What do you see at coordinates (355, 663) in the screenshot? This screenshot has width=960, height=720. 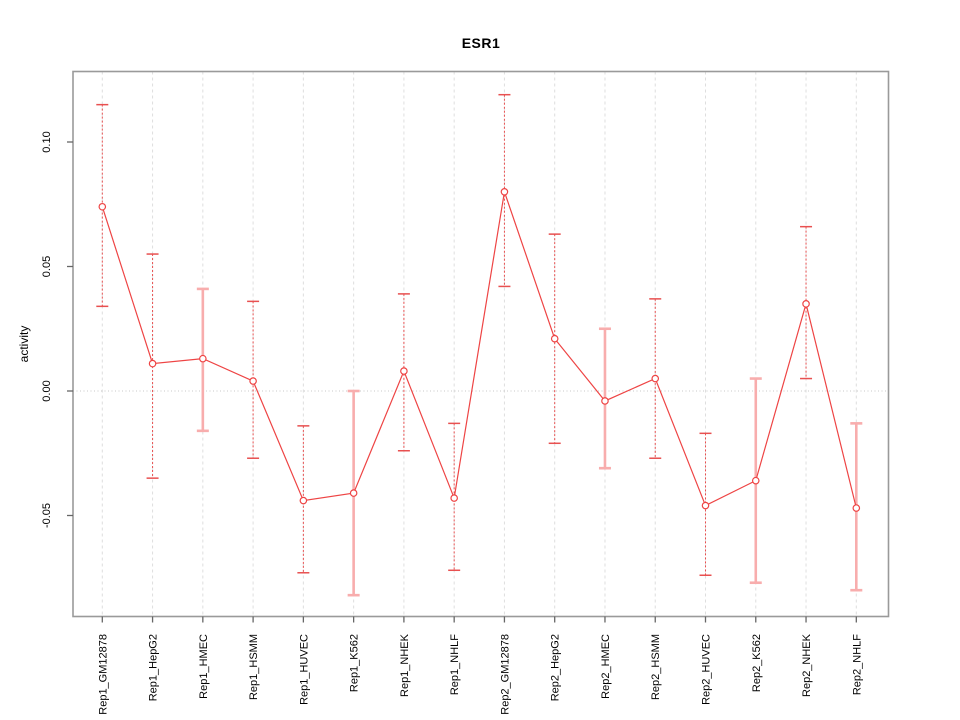 I see `x-tick-label: Rep1_K562` at bounding box center [355, 663].